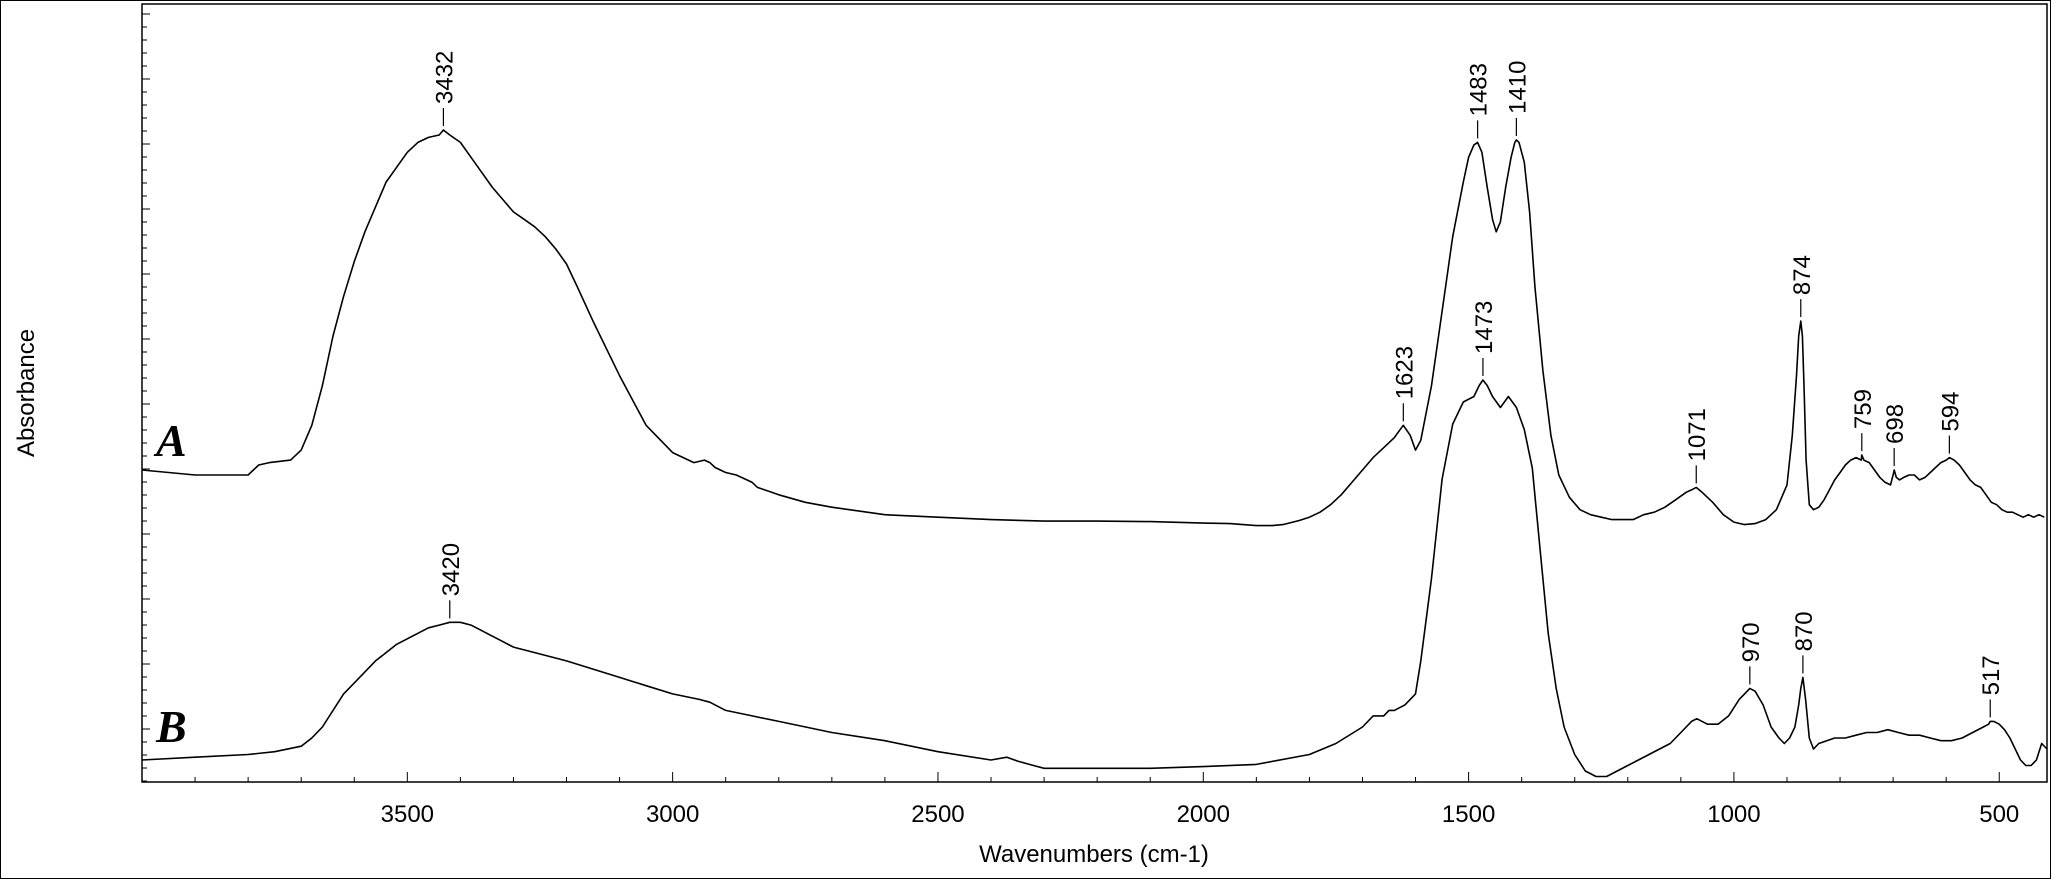 This screenshot has width=2053, height=881. What do you see at coordinates (444, 77) in the screenshot?
I see `peak-label: 3432` at bounding box center [444, 77].